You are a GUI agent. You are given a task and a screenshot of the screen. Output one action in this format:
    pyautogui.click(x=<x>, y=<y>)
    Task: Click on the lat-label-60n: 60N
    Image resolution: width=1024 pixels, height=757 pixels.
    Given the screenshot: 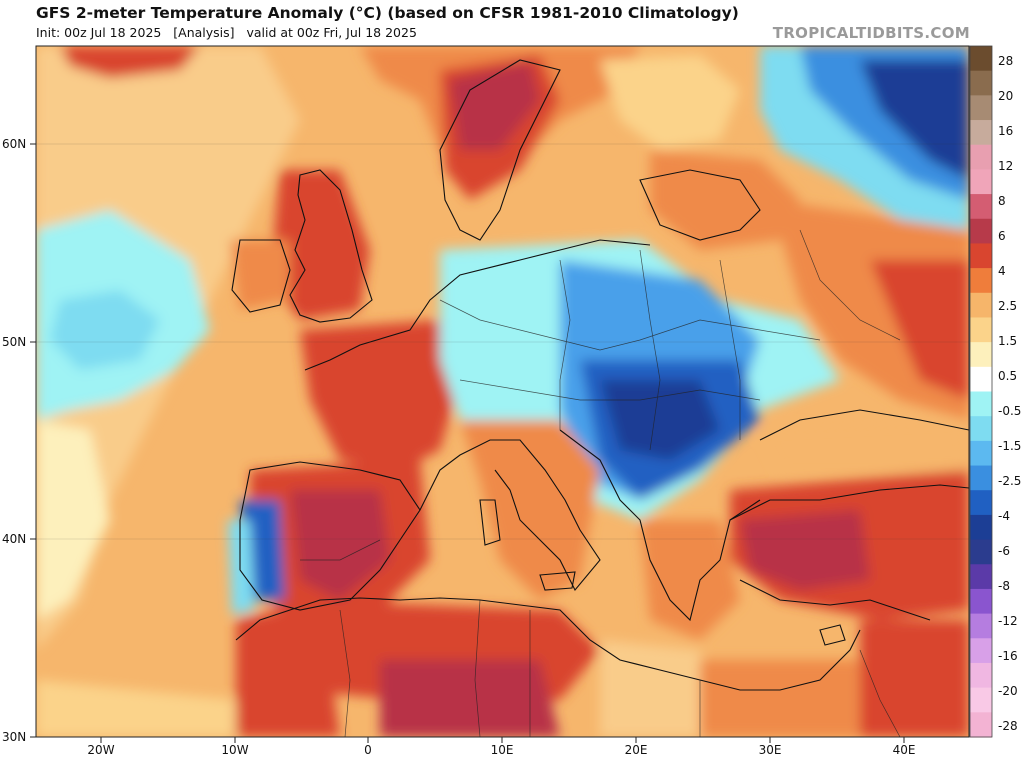 What is the action you would take?
    pyautogui.click(x=14, y=144)
    